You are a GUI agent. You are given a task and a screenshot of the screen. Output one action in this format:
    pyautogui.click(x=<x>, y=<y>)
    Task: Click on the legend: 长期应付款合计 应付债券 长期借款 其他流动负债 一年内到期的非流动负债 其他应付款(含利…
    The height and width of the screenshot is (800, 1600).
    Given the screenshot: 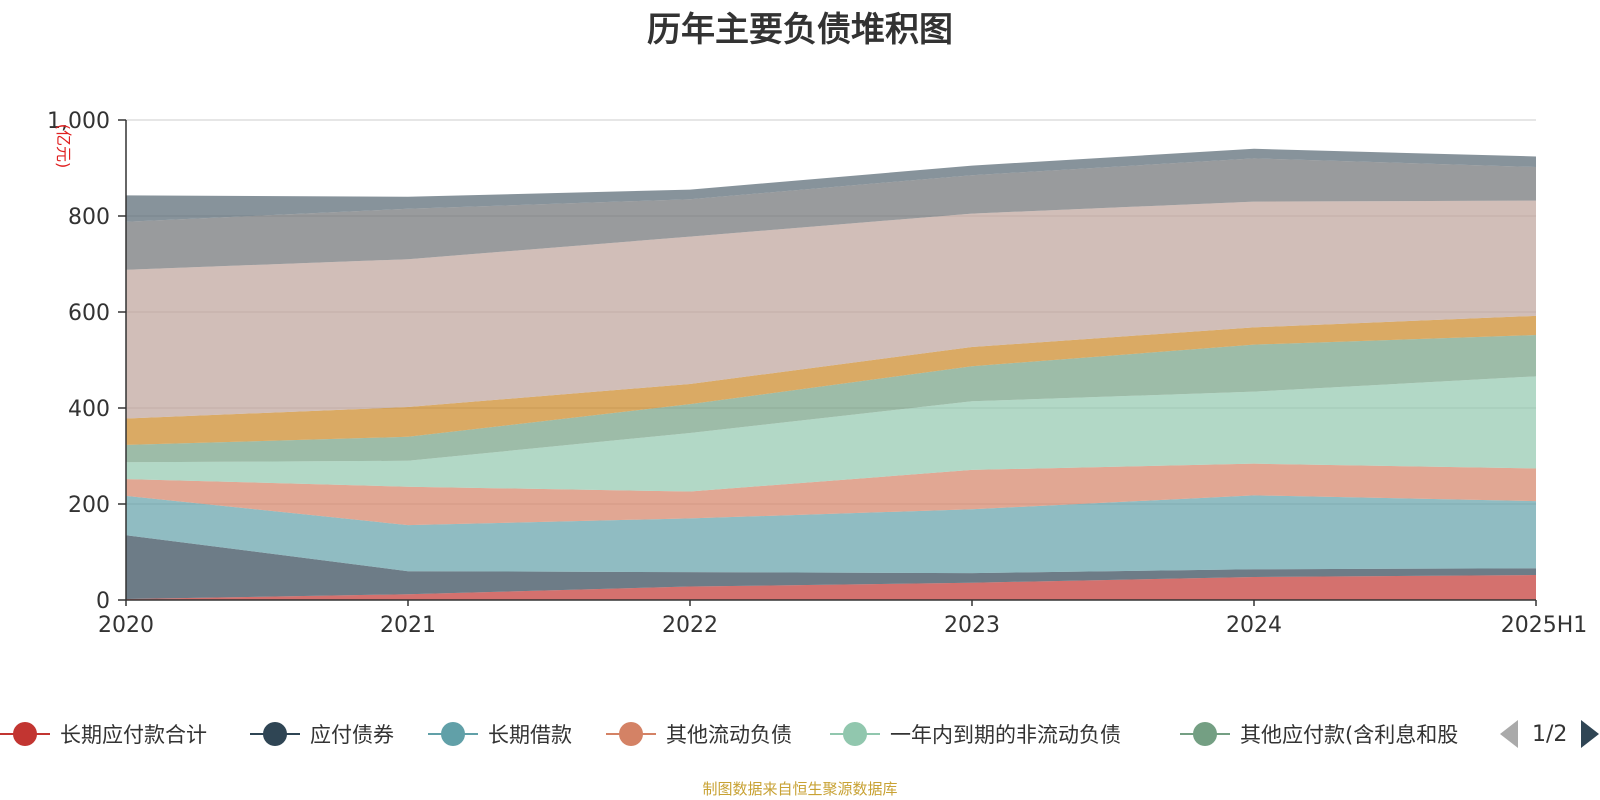 What is the action you would take?
    pyautogui.click(x=800, y=734)
    